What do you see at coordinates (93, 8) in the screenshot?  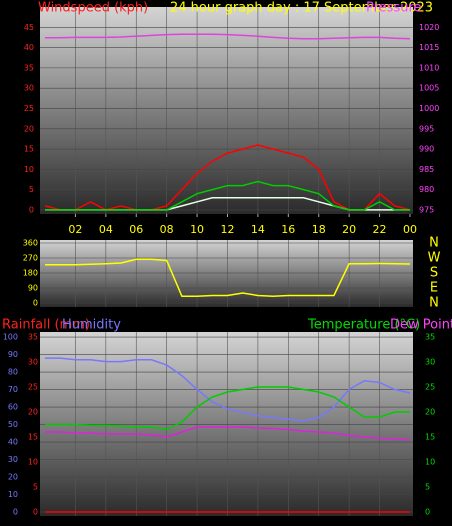 I see `y-axis-title: Windspeed (kph)` at bounding box center [93, 8].